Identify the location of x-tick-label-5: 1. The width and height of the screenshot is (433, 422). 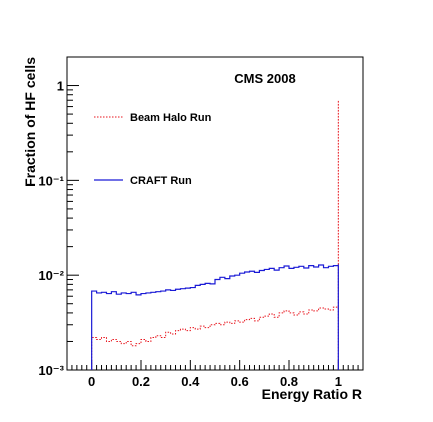
(338, 381).